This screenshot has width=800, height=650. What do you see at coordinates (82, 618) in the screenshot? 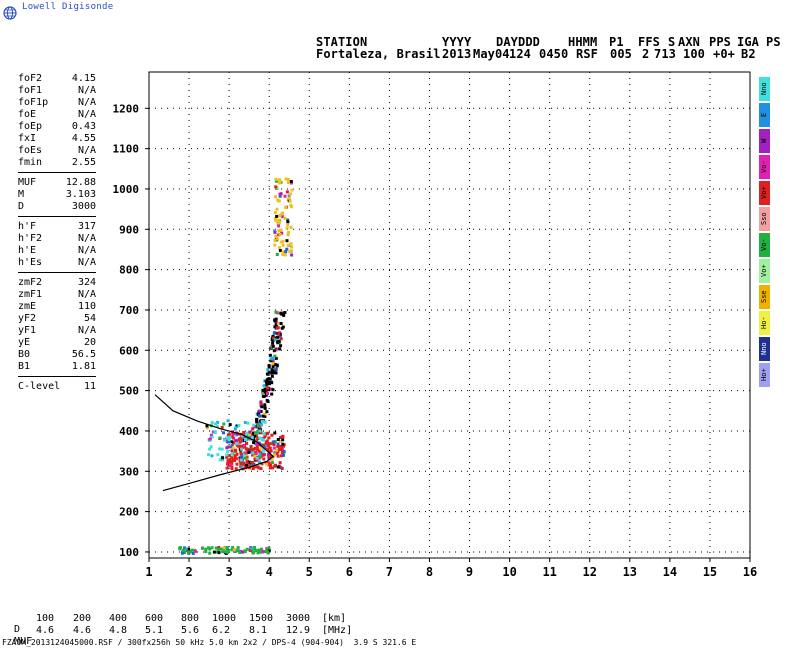
I see `footer-value: 200` at bounding box center [82, 618].